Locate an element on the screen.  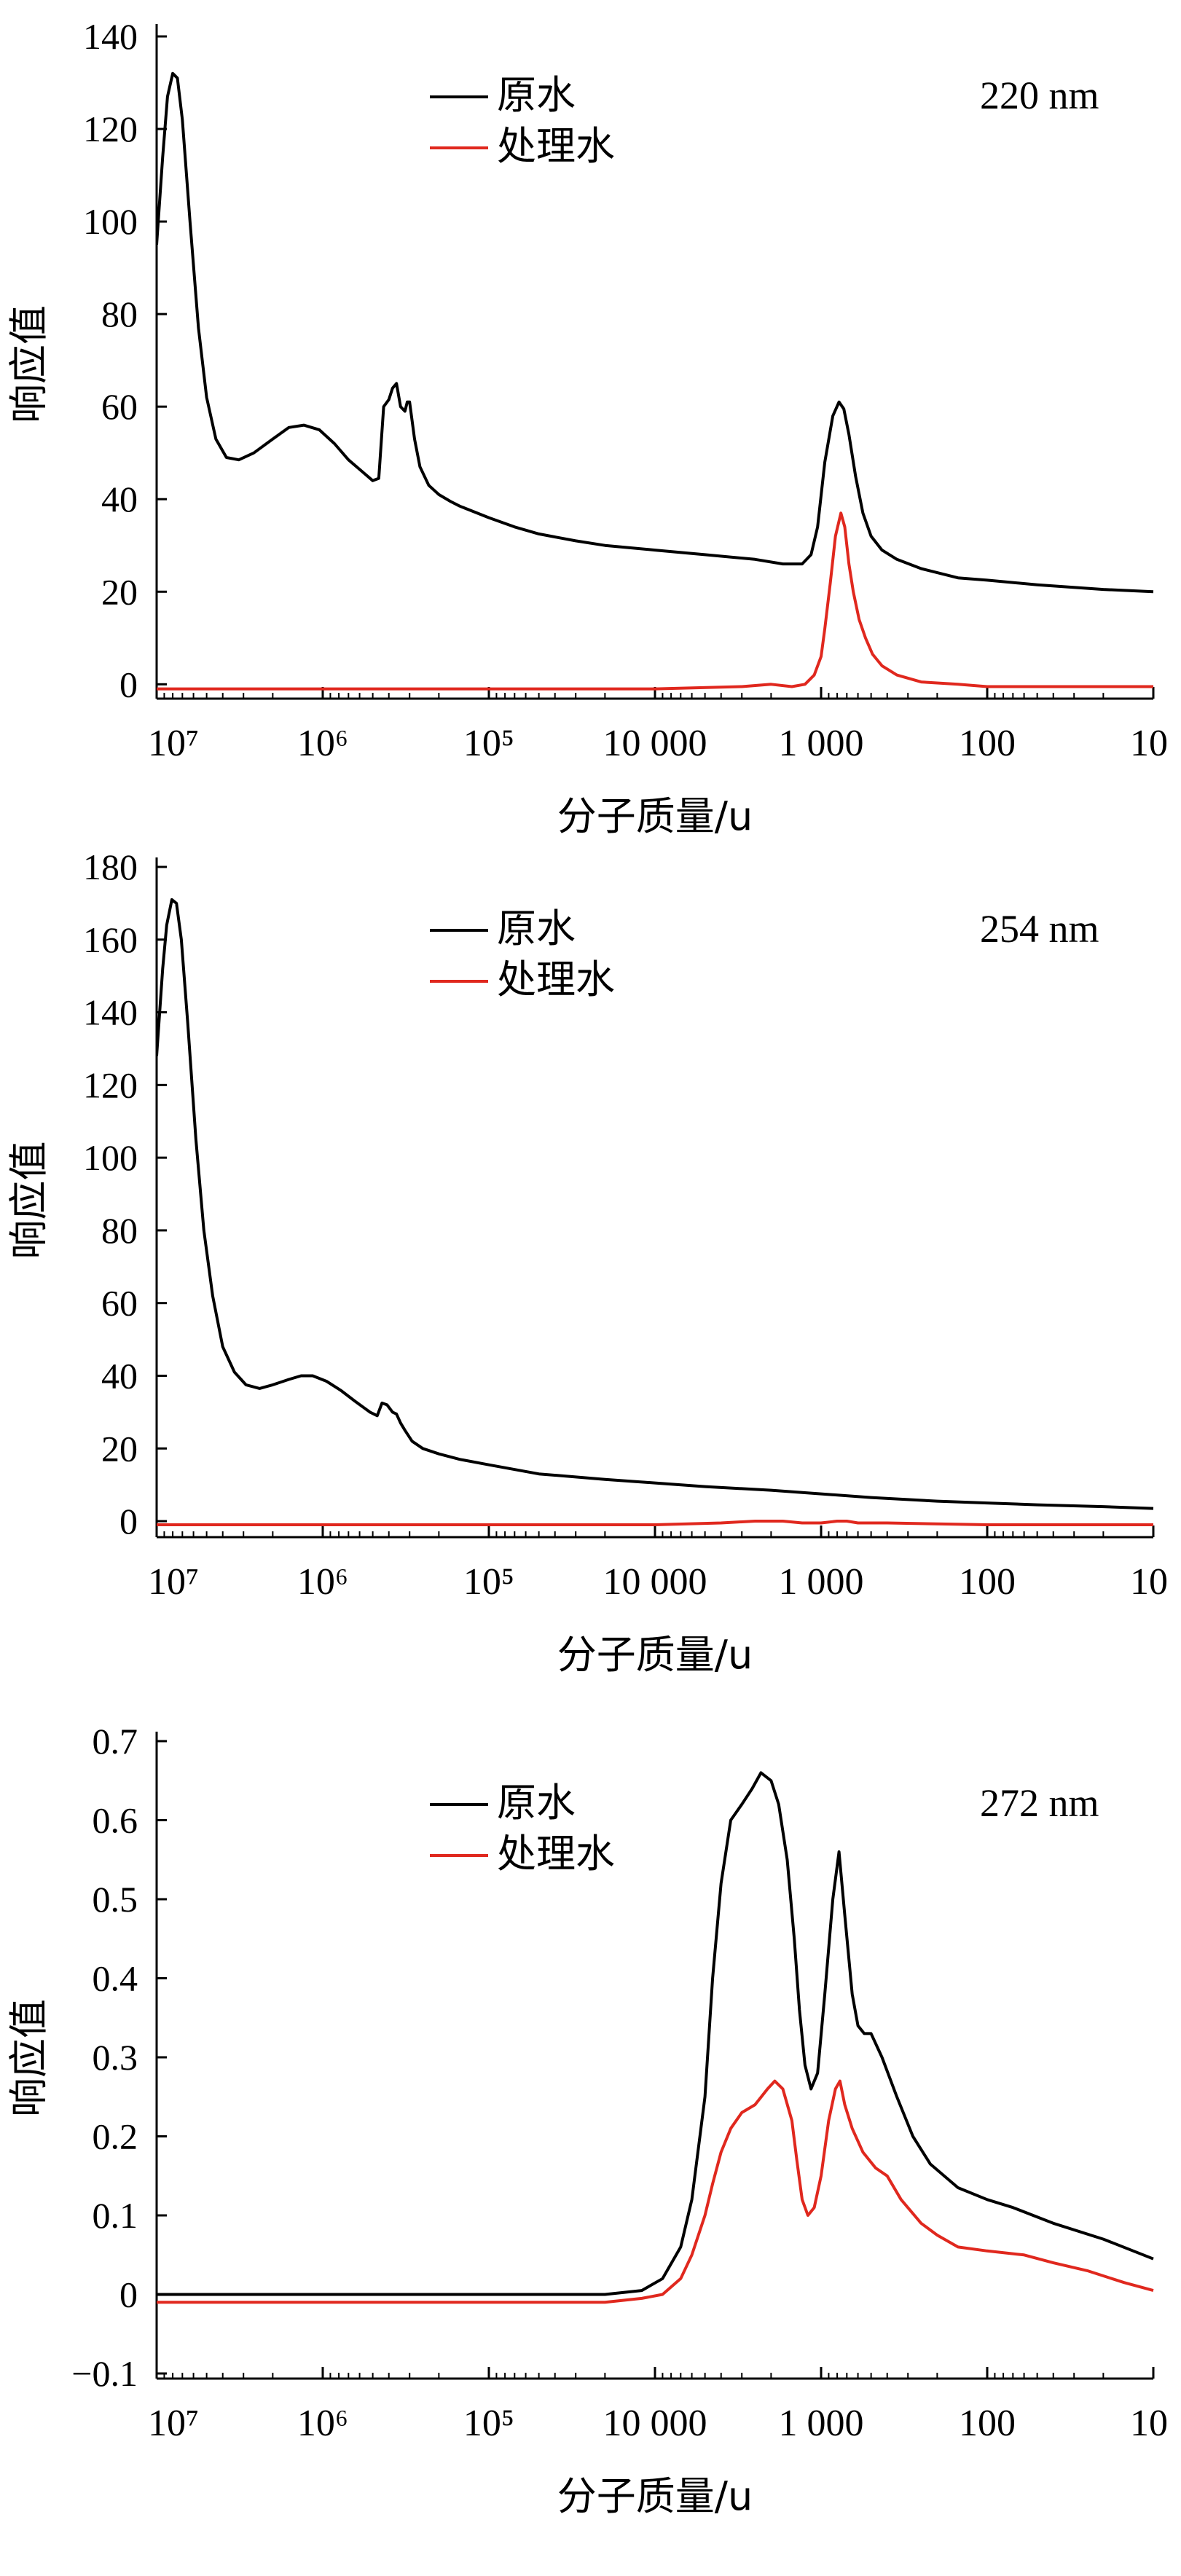
y-tick-label: 0.5 is located at coordinates (115, 1900).